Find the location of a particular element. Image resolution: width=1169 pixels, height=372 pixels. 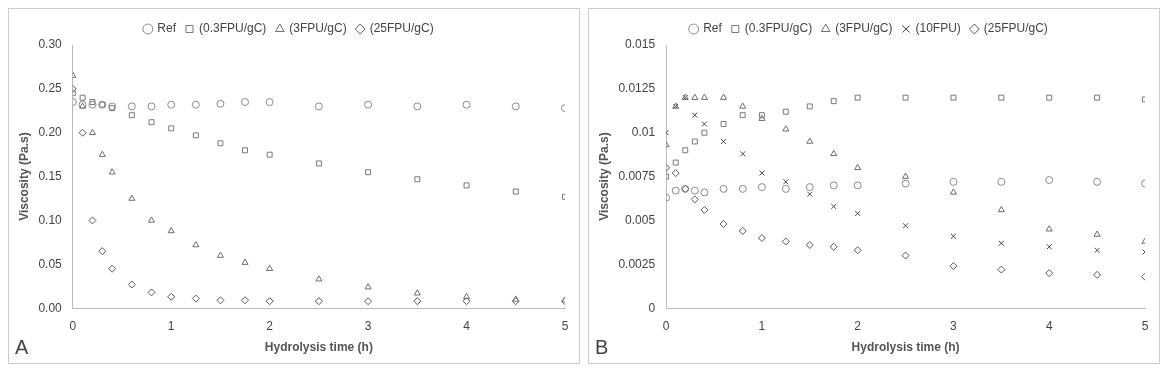

text: A is located at coordinates (22, 347).